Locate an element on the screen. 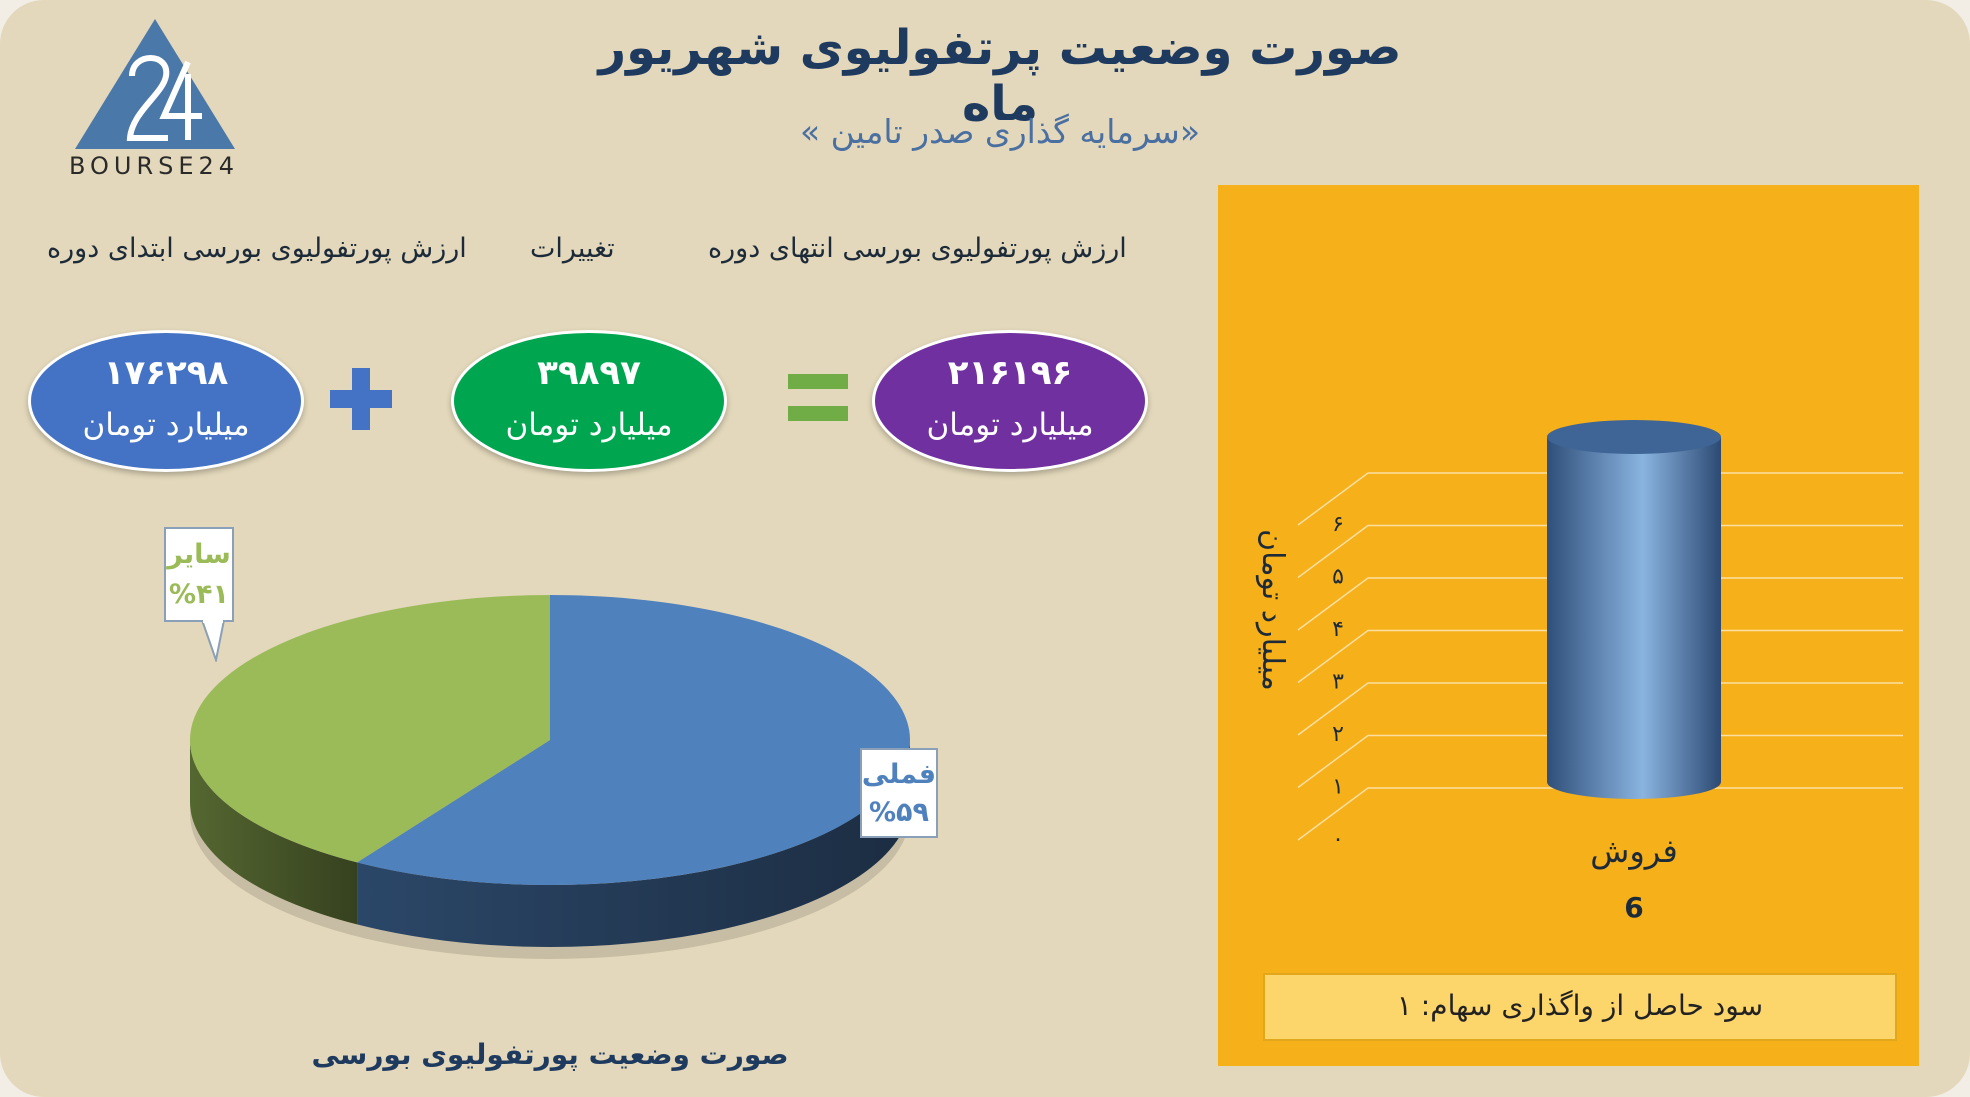 The height and width of the screenshot is (1097, 1970). end-value: ۲۱۶۱۹۶ is located at coordinates (1010, 373).